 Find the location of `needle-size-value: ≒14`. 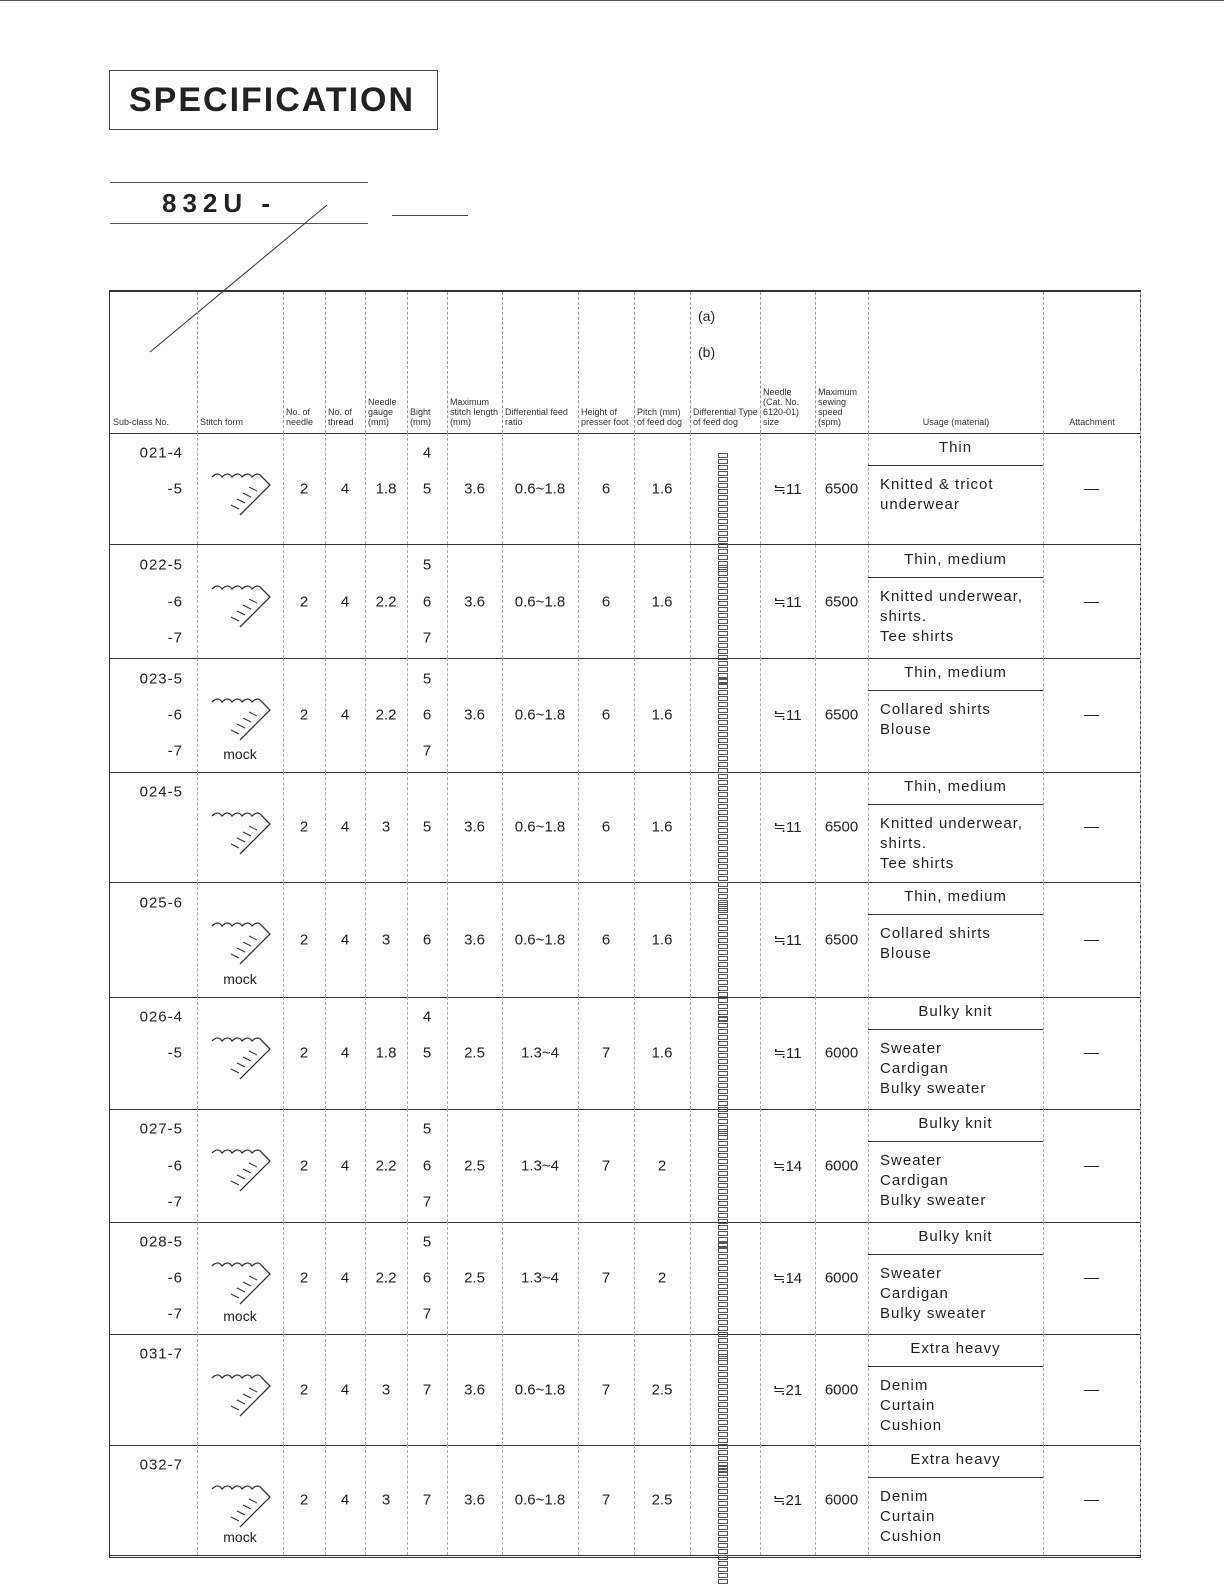

needle-size-value: ≒14 is located at coordinates (787, 1166).